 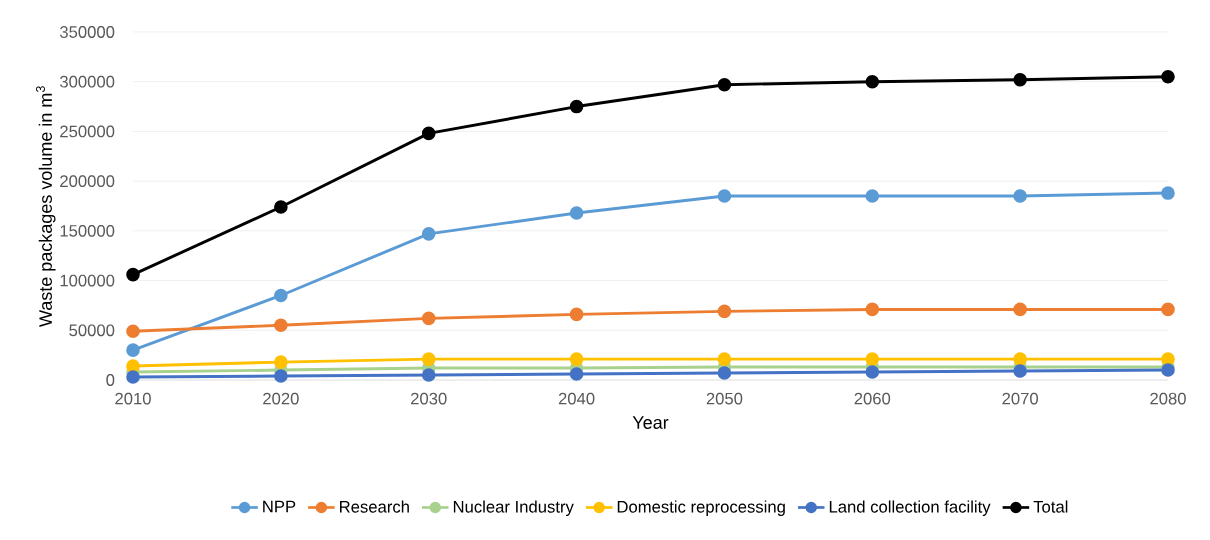 What do you see at coordinates (1020, 398) in the screenshot?
I see `x-tick-label: 2070` at bounding box center [1020, 398].